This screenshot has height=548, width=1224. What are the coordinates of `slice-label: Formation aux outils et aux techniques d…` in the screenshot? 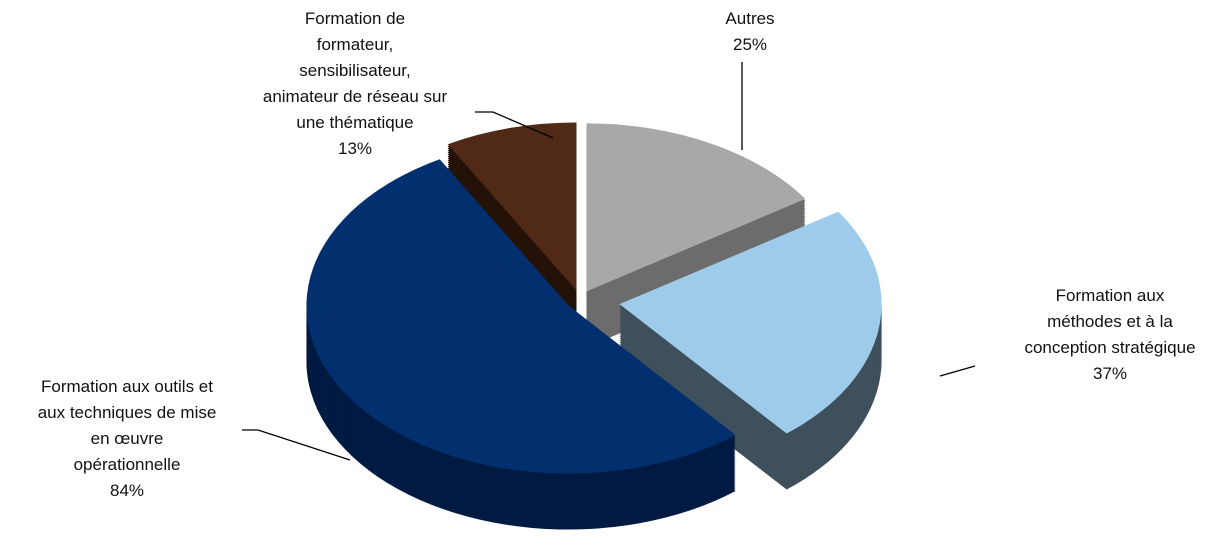 It's located at (133, 439).